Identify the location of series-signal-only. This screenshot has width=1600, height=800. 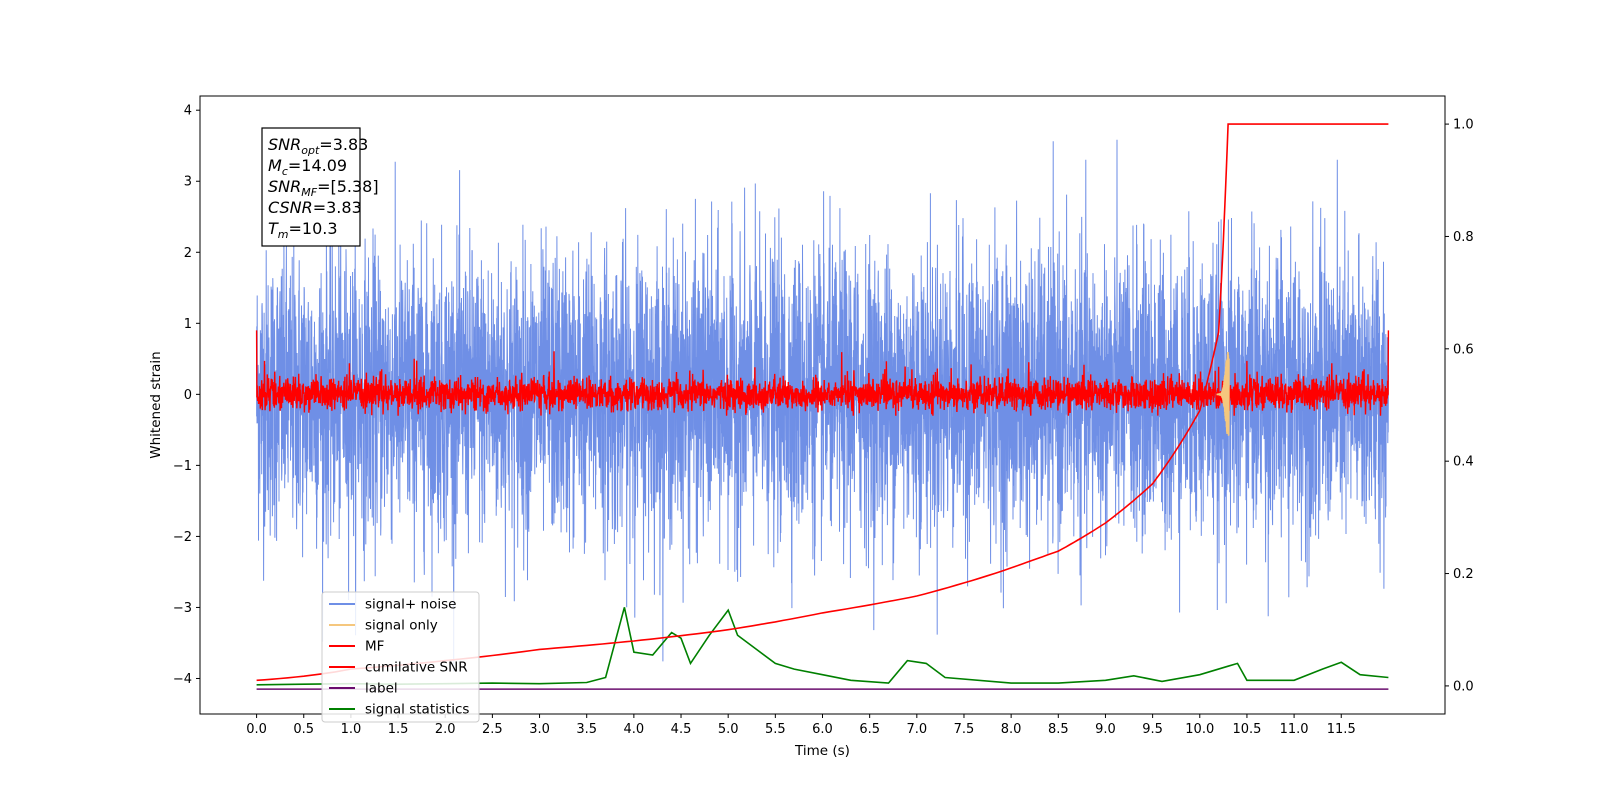
(1223, 393).